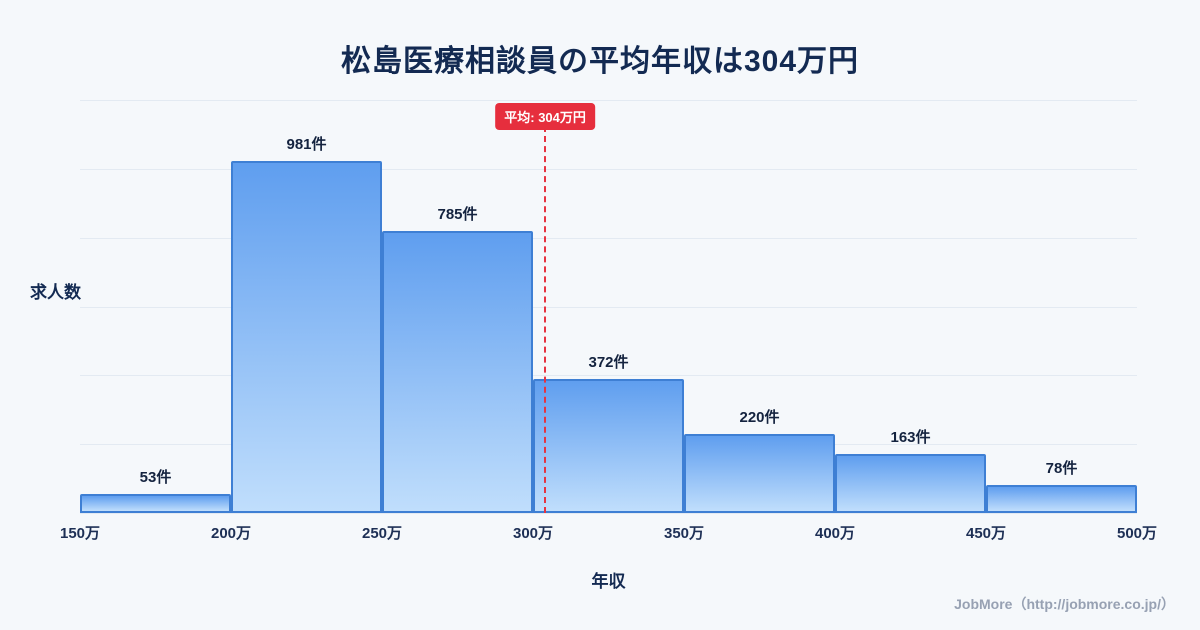 This screenshot has height=630, width=1200. Describe the element at coordinates (910, 438) in the screenshot. I see `bar-value-label: 163件` at that location.